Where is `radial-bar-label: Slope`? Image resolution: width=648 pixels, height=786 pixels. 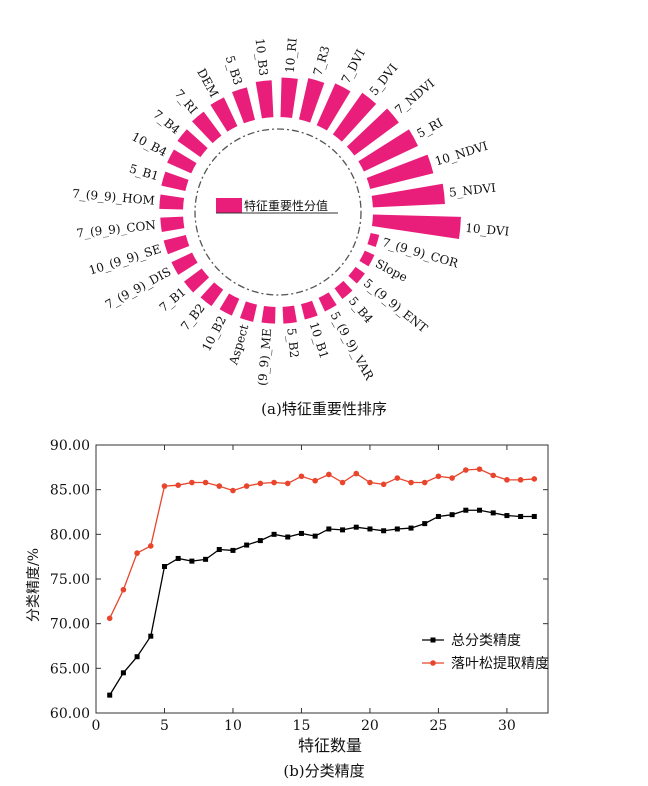
radial-bar-label: Slope is located at coordinates (391, 270).